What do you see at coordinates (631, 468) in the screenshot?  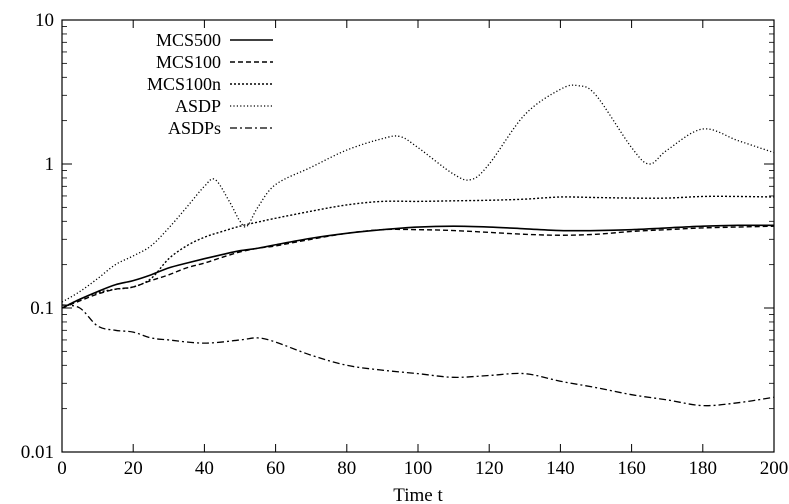 I see `x-tick-label: 160` at bounding box center [631, 468].